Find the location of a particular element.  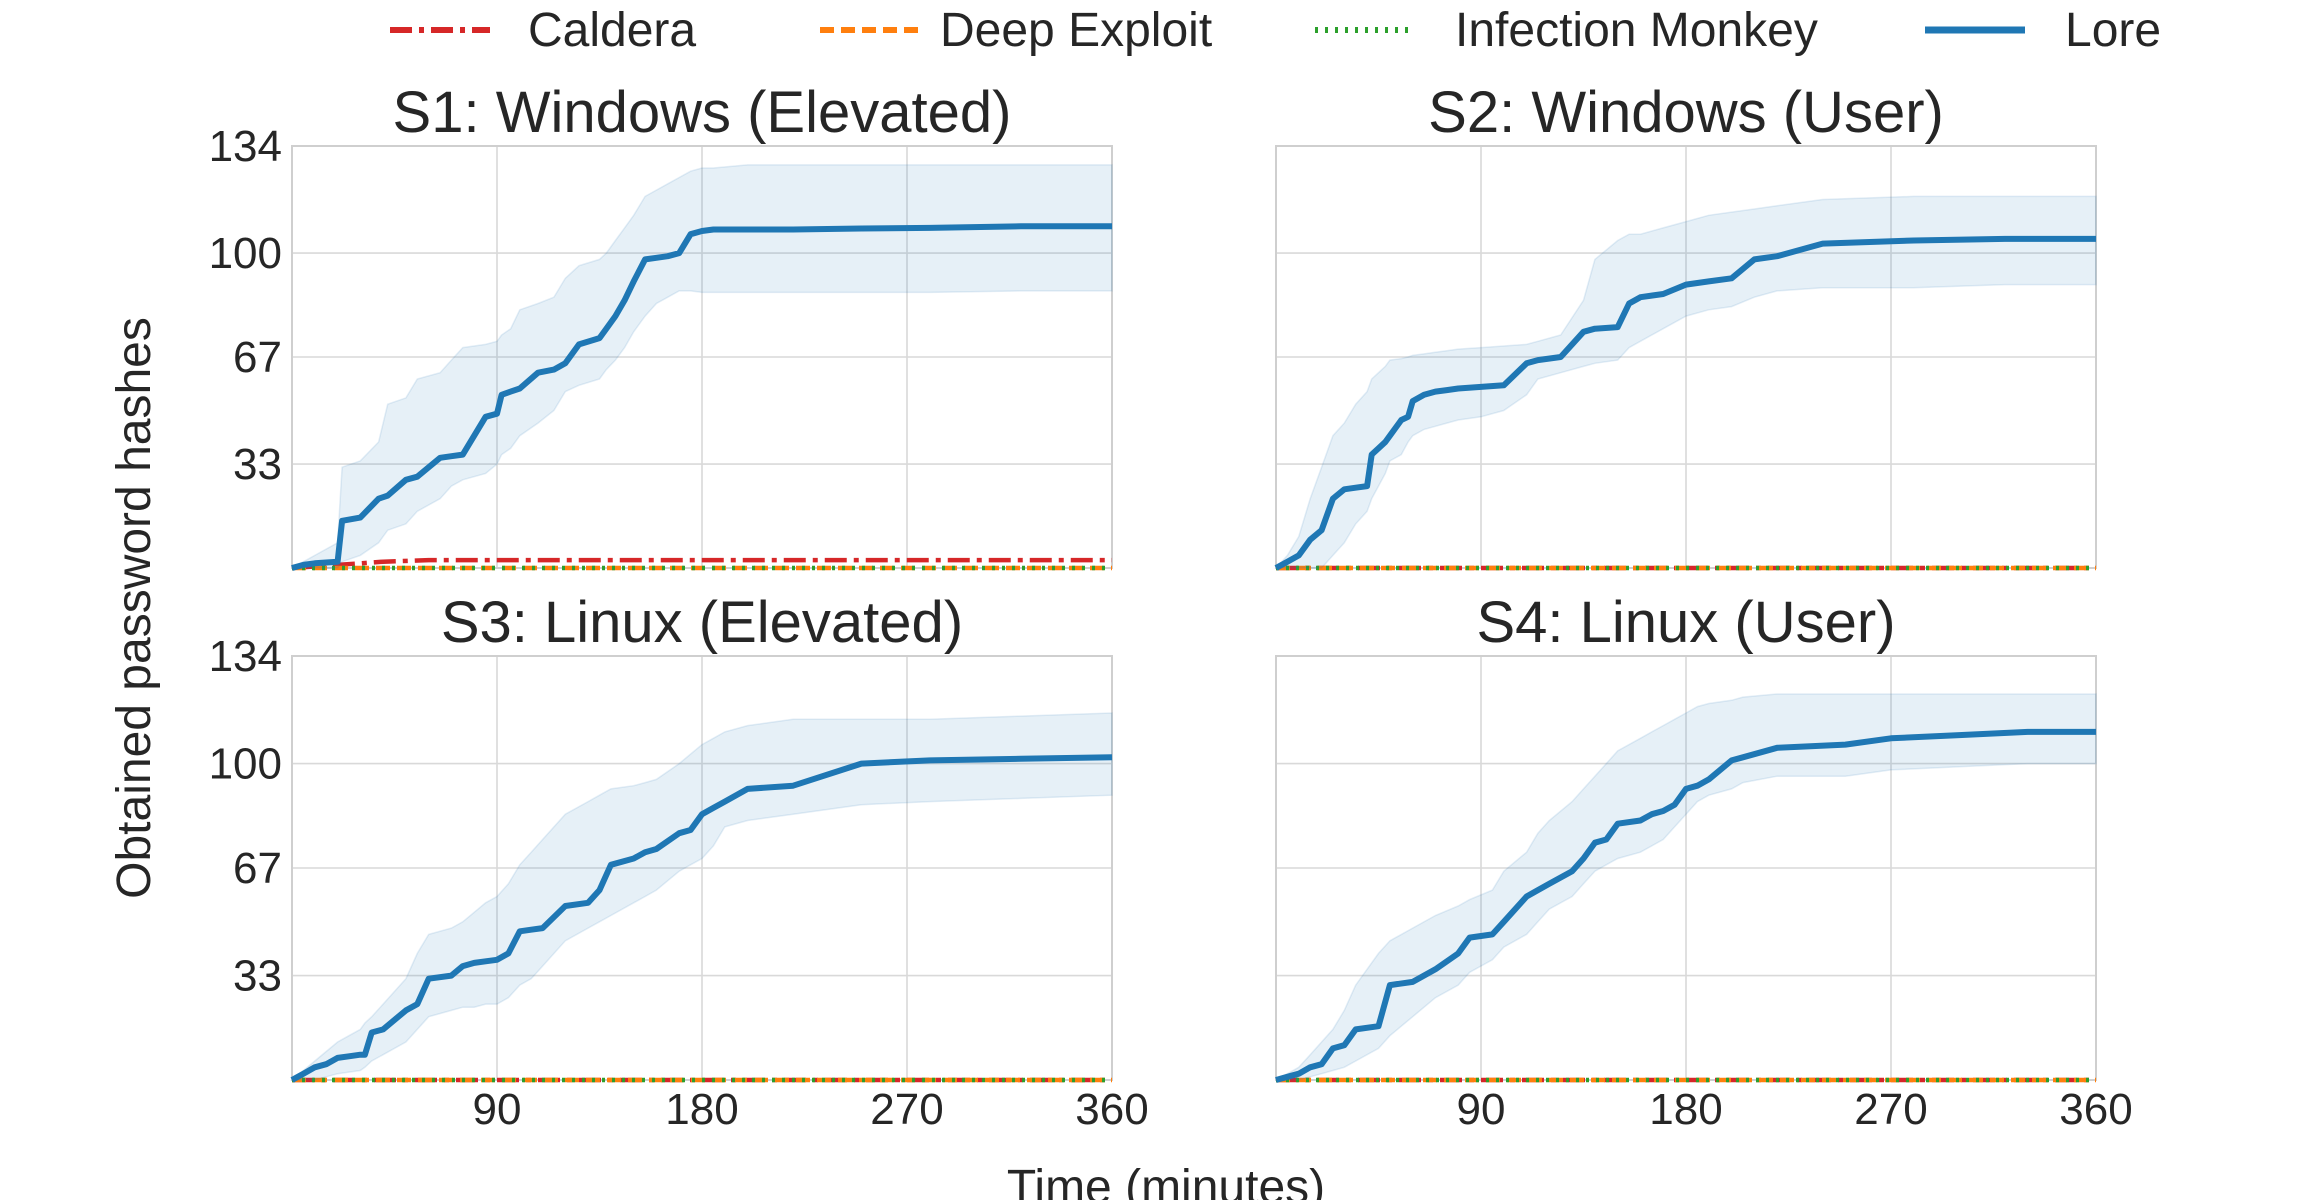

x-axis-label: Time (minutes) is located at coordinates (1166, 1180).